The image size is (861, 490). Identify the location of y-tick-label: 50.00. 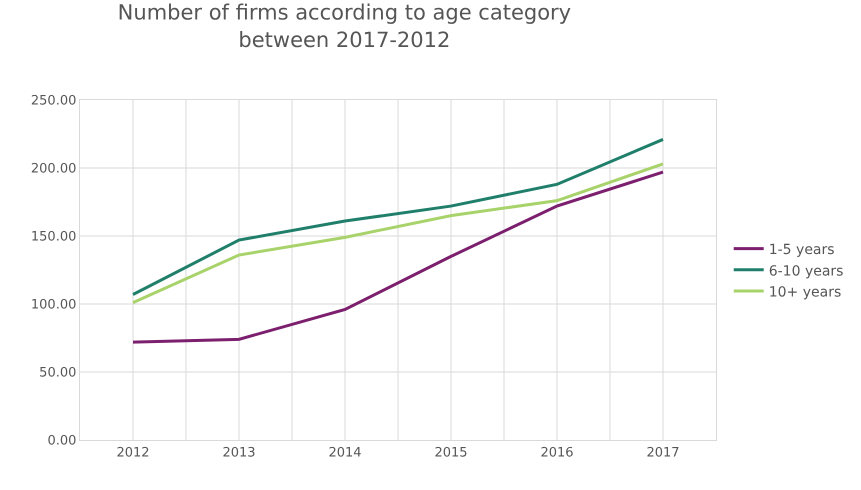
(57, 373).